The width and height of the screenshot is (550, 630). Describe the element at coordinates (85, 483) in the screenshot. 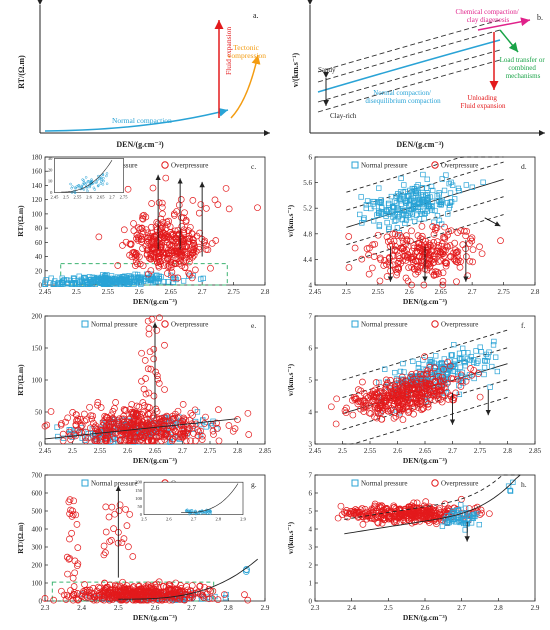

I see `panel-g-legend-normal-marker` at that location.